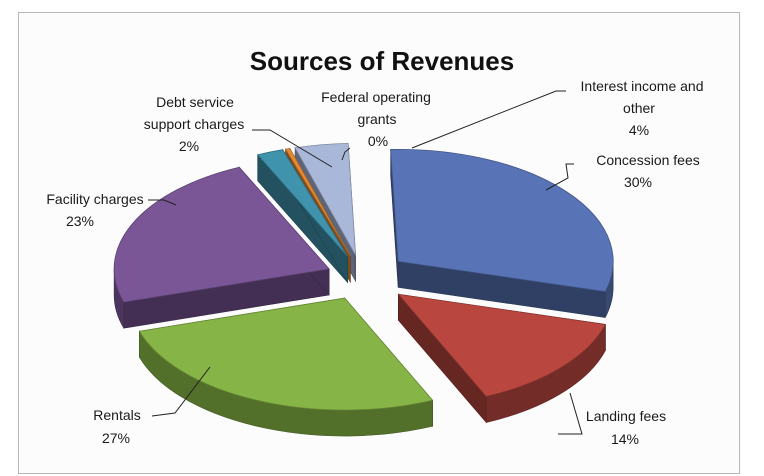 Image resolution: width=764 pixels, height=476 pixels. I want to click on data-label-name: support charges, so click(194, 124).